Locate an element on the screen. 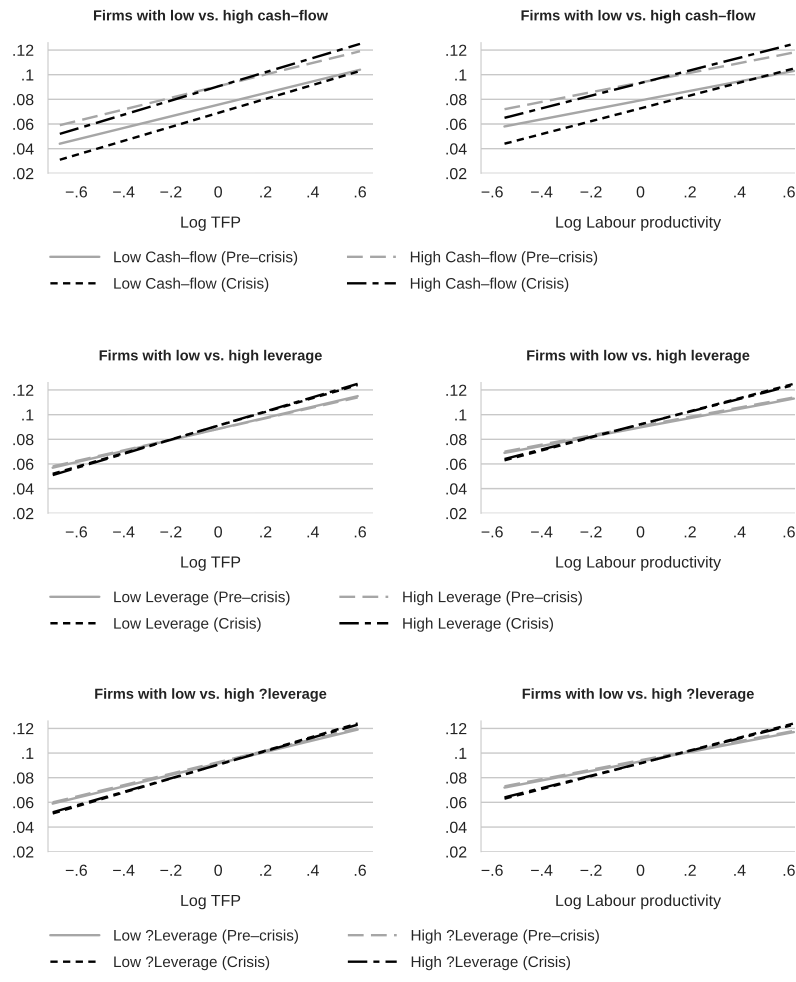 This screenshot has width=796, height=982. legend-label: High Cash–flow (Crisis) is located at coordinates (489, 285).